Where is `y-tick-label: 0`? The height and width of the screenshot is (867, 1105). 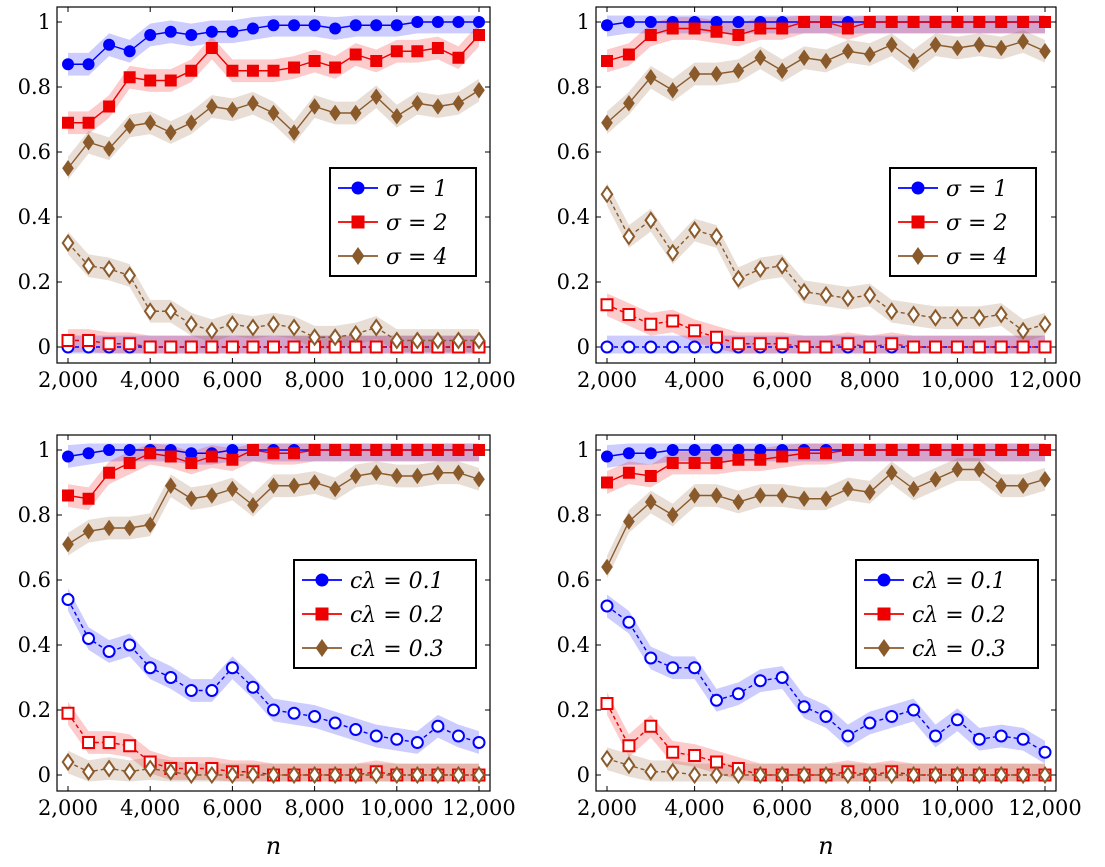 y-tick-label: 0 is located at coordinates (583, 347).